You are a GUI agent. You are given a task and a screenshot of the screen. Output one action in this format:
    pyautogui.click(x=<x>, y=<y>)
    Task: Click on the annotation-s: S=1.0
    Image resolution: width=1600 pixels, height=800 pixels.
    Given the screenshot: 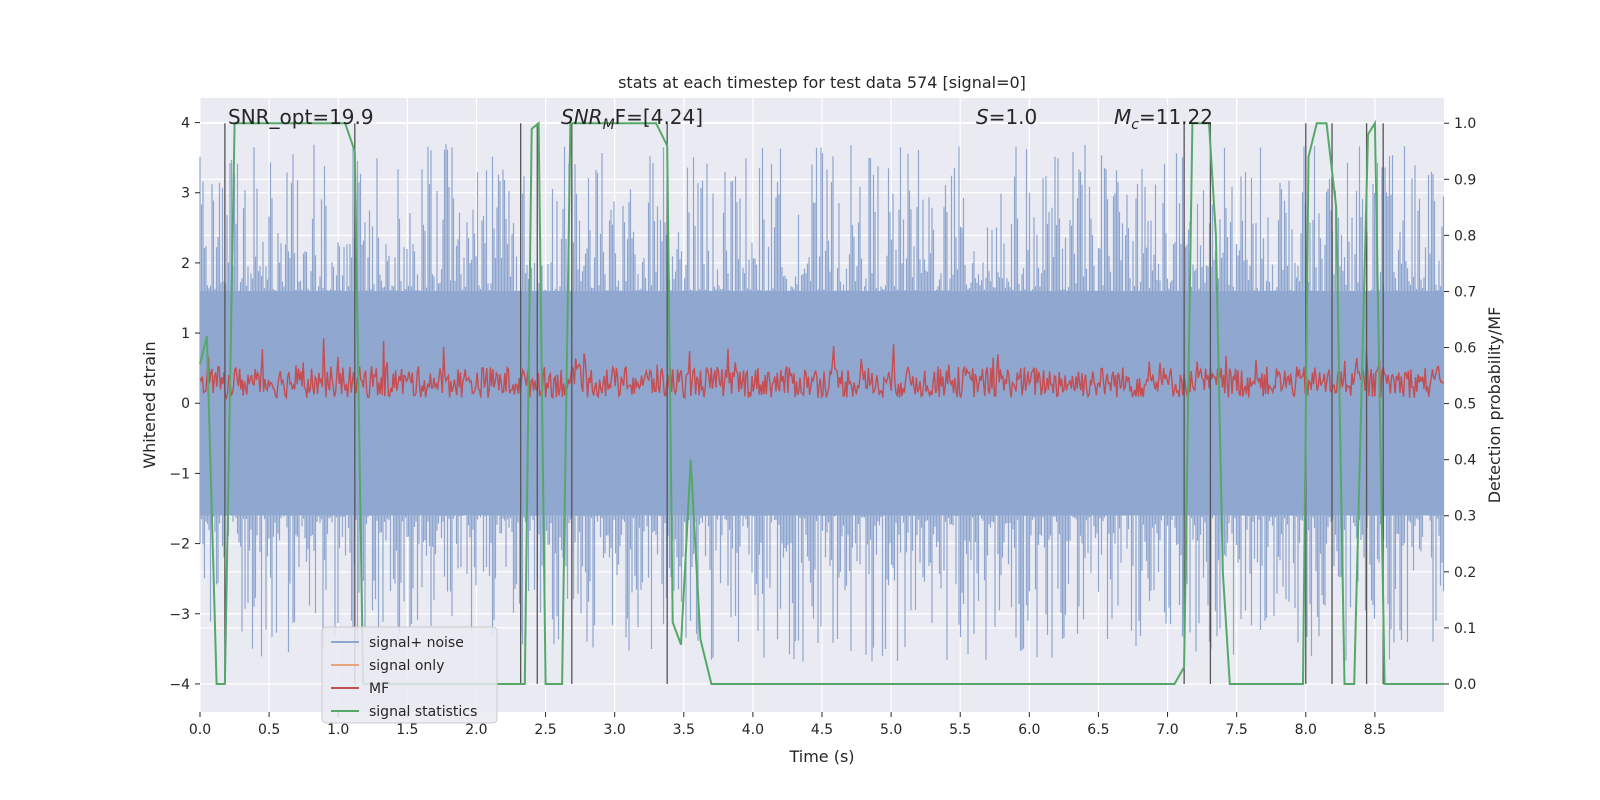 What is the action you would take?
    pyautogui.click(x=1006, y=117)
    